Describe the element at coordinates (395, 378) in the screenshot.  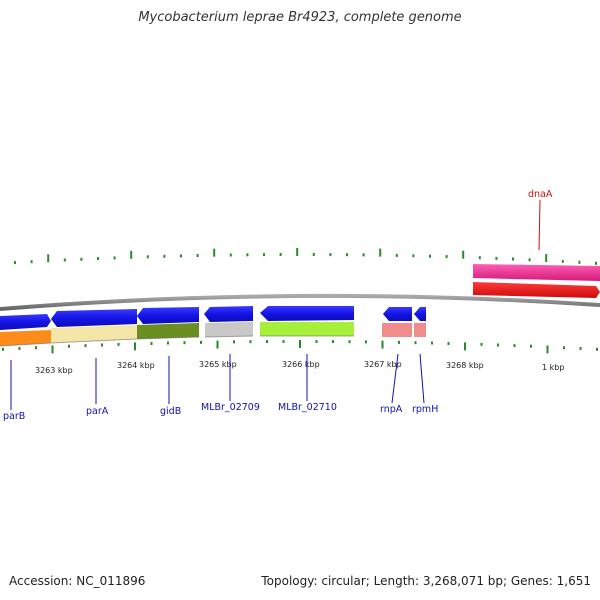
I see `leader-rnpA` at that location.